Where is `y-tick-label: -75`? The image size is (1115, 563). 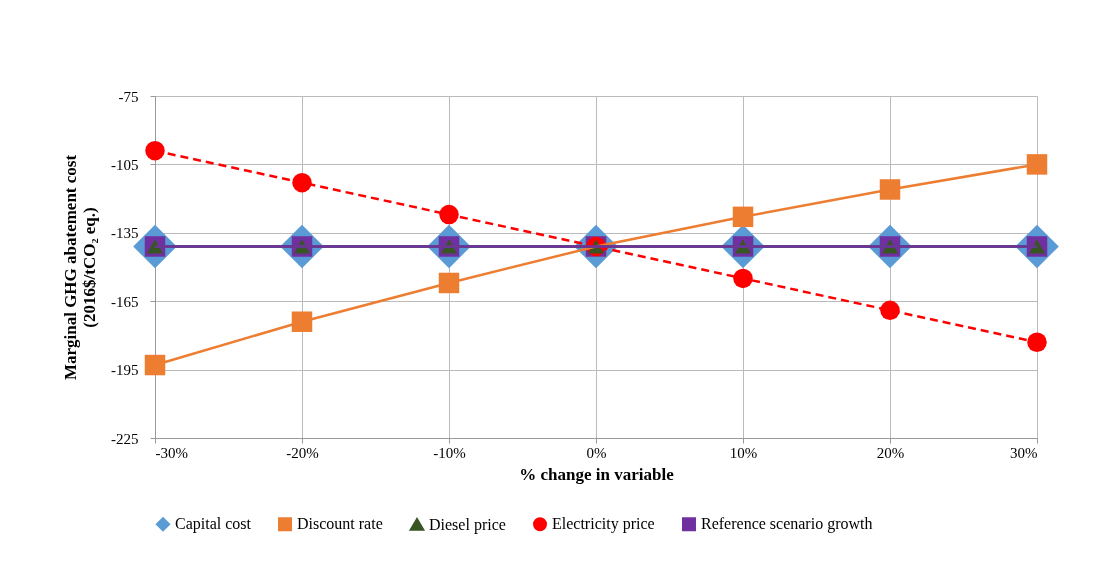
y-tick-label: -75 is located at coordinates (128, 96).